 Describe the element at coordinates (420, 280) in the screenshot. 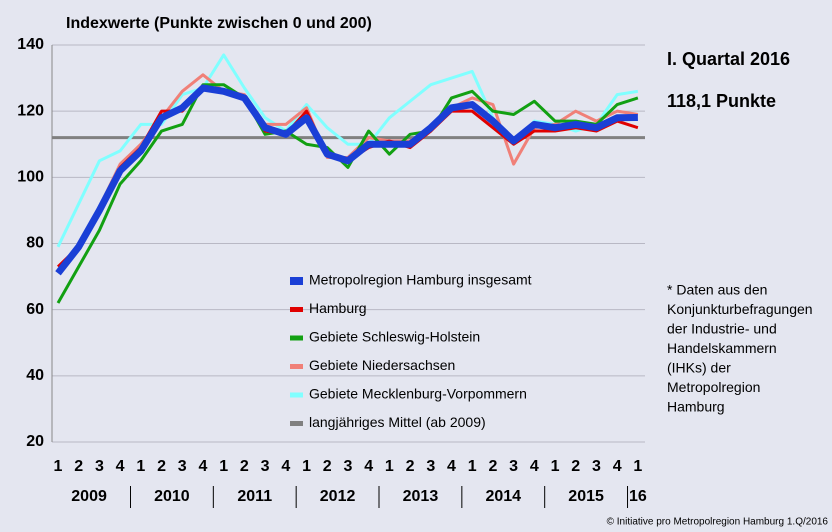

I see `legend-label: Metropolregion Hamburg insgesamt` at that location.